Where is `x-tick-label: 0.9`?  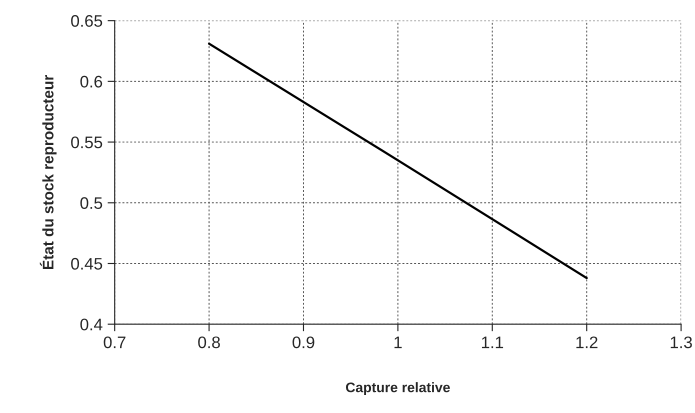 x-tick-label: 0.9 is located at coordinates (303, 342).